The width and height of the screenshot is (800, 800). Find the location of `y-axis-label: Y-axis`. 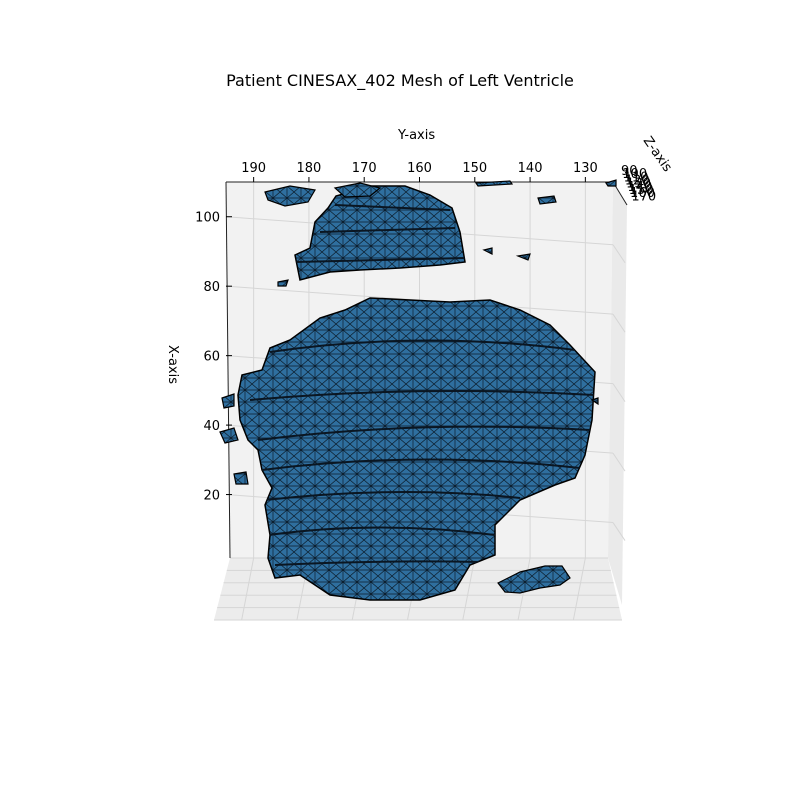

y-axis-label: Y-axis is located at coordinates (417, 135).